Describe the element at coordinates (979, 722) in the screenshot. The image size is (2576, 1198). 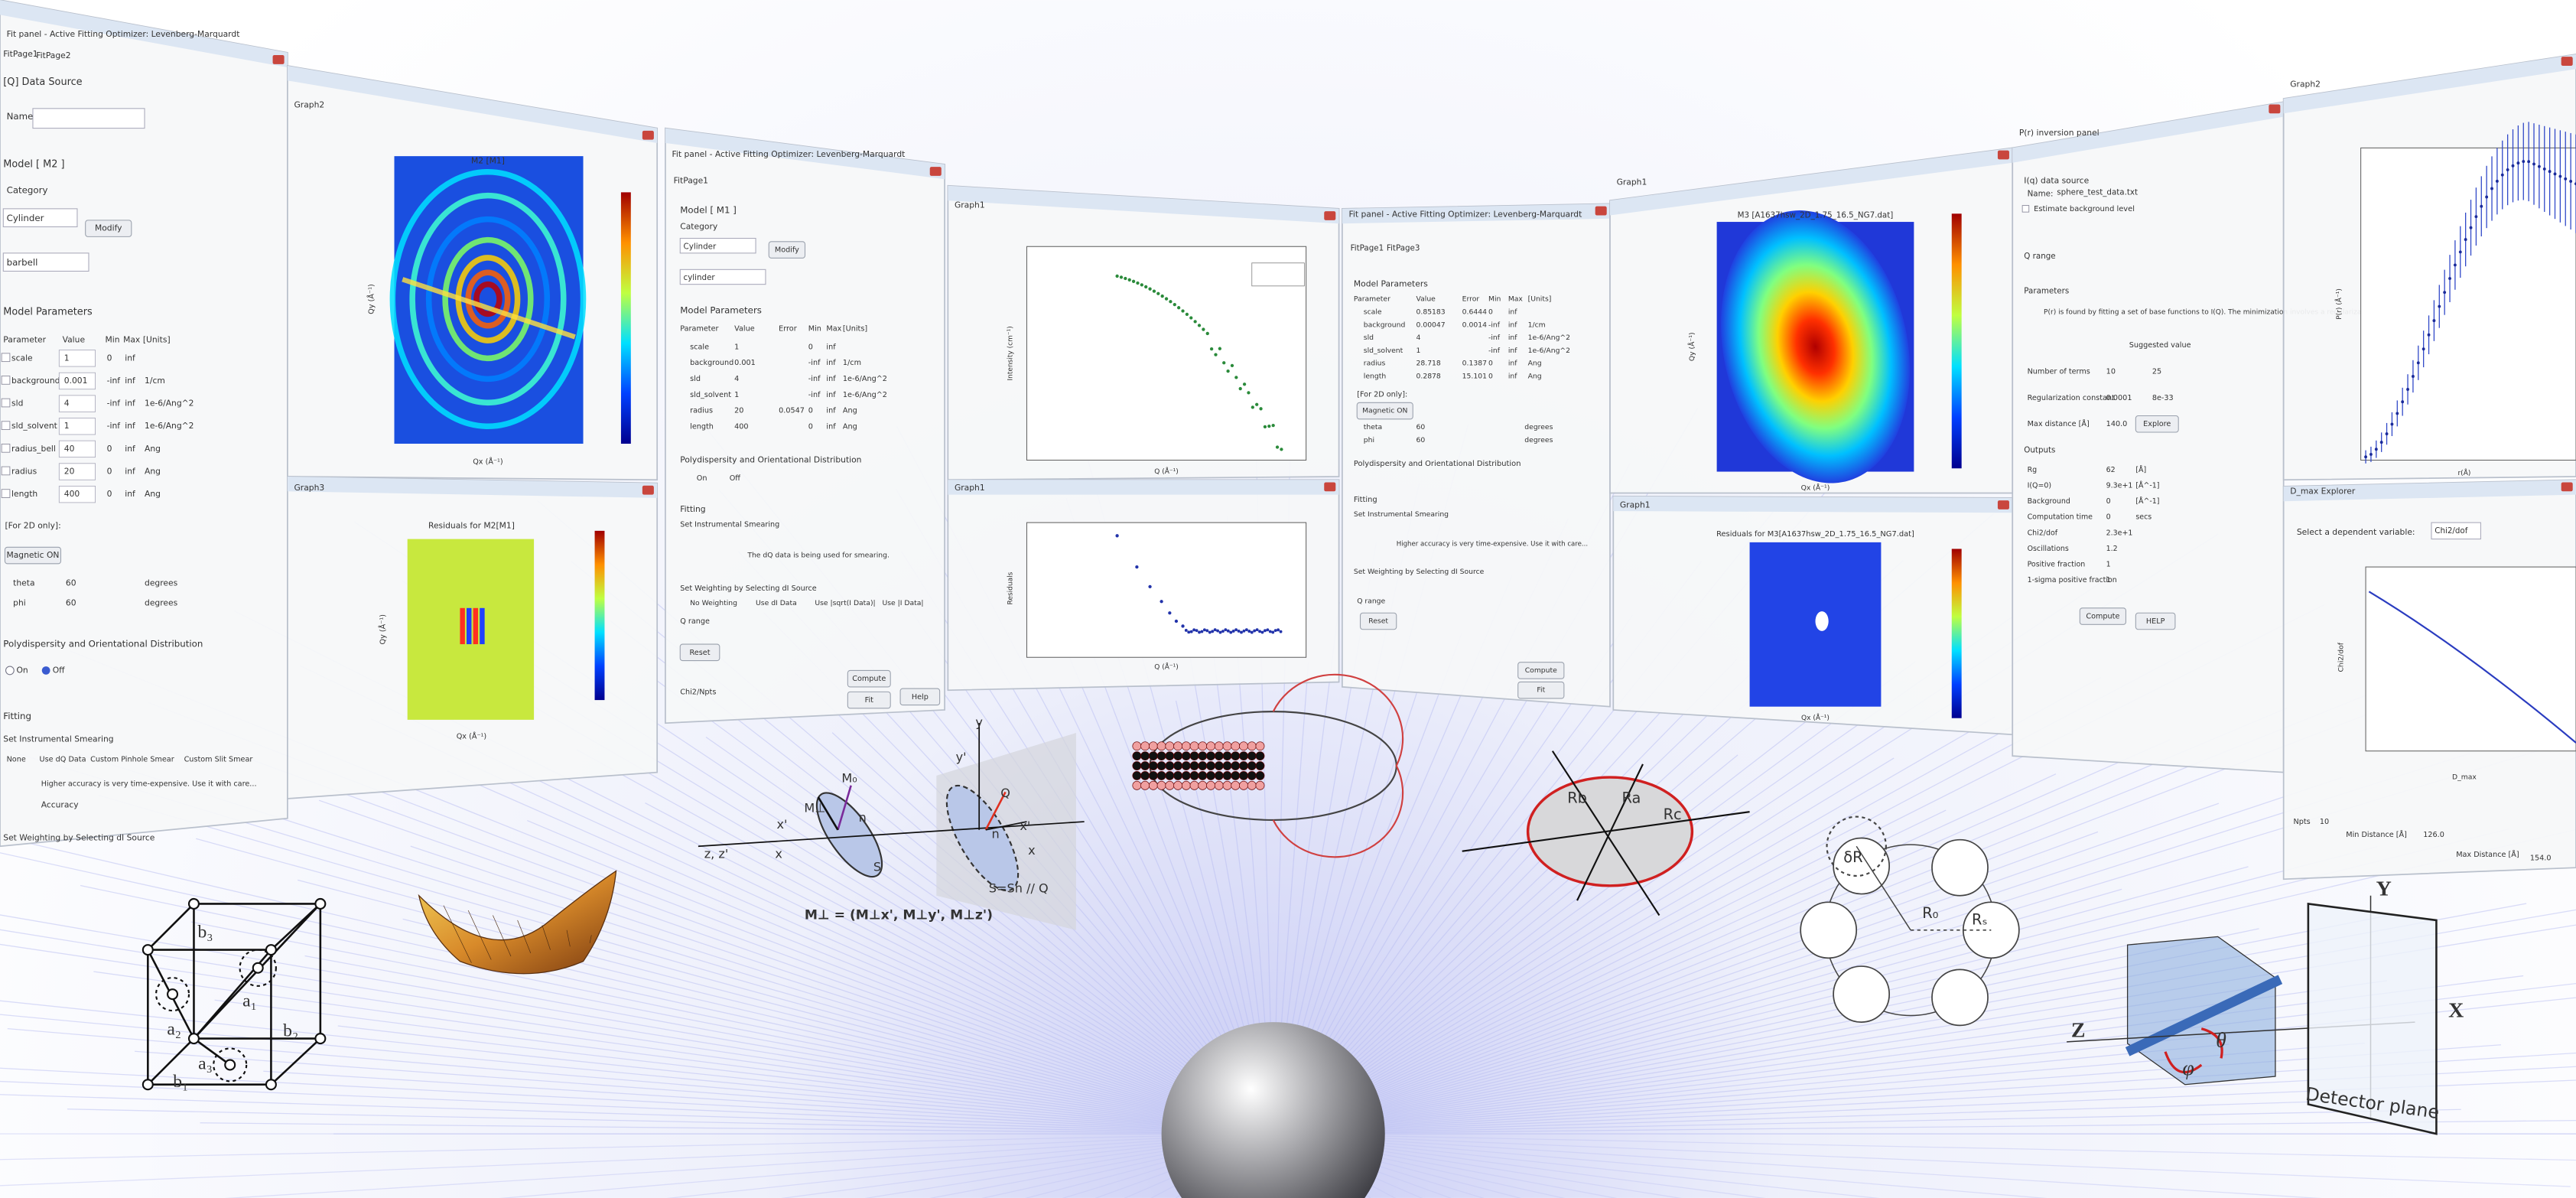
I see `diagram-label: y` at that location.